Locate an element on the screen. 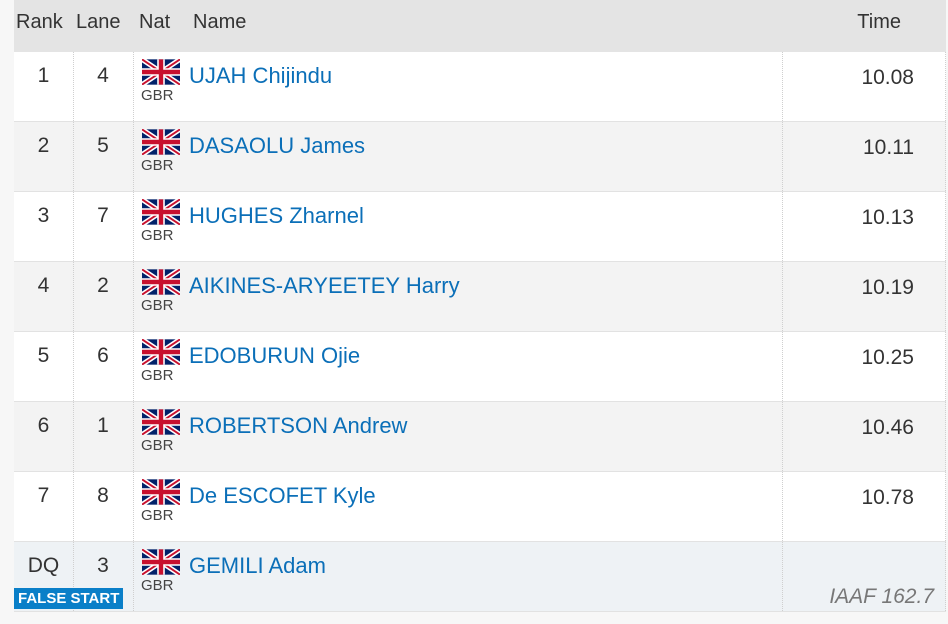 The image size is (948, 624). result-row: 4 2 GBR AIKINES-ARYEETEY Harry 10.19 is located at coordinates (480, 297).